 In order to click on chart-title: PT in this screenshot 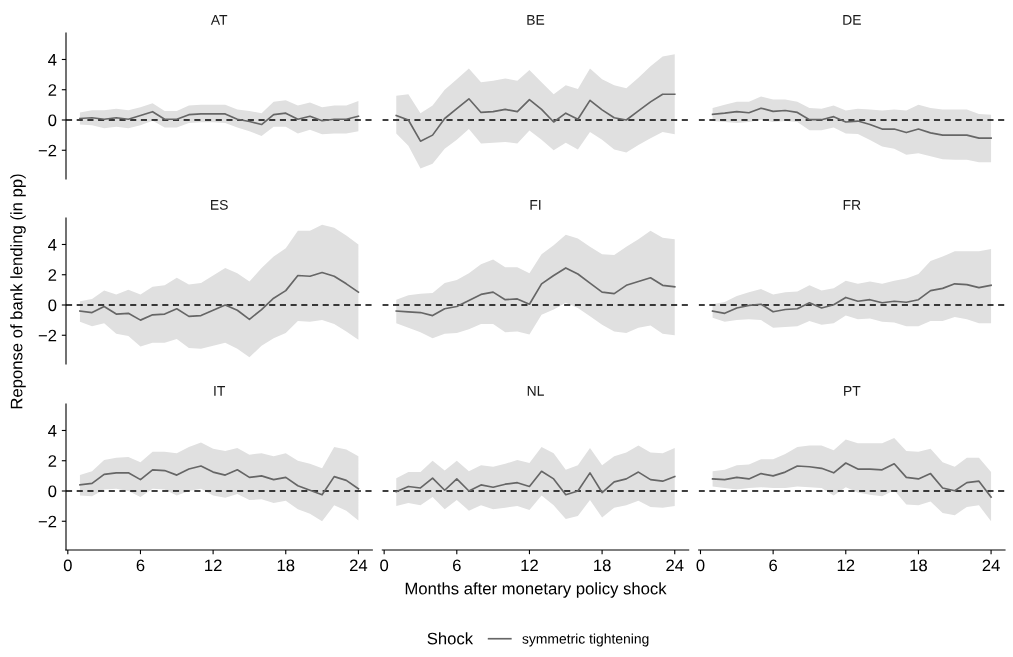, I will do `click(852, 391)`.